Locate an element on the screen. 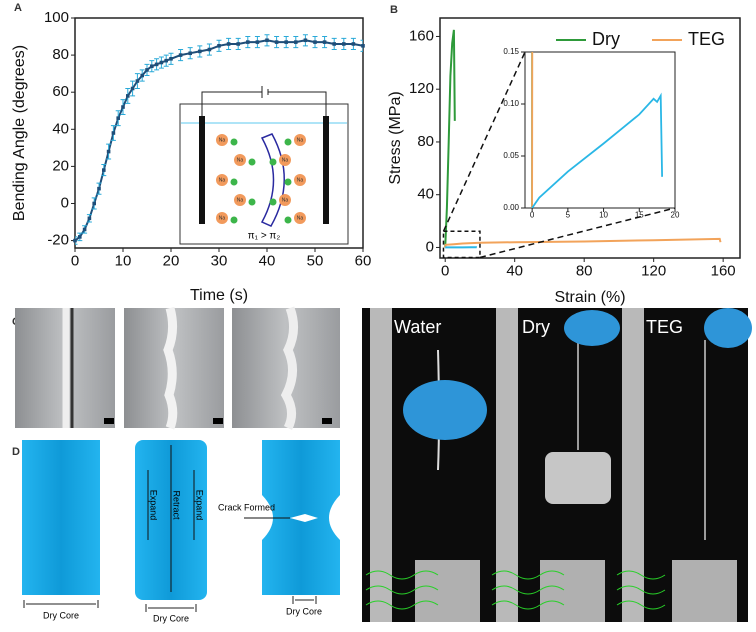  legend-label: Dry is located at coordinates (606, 39).